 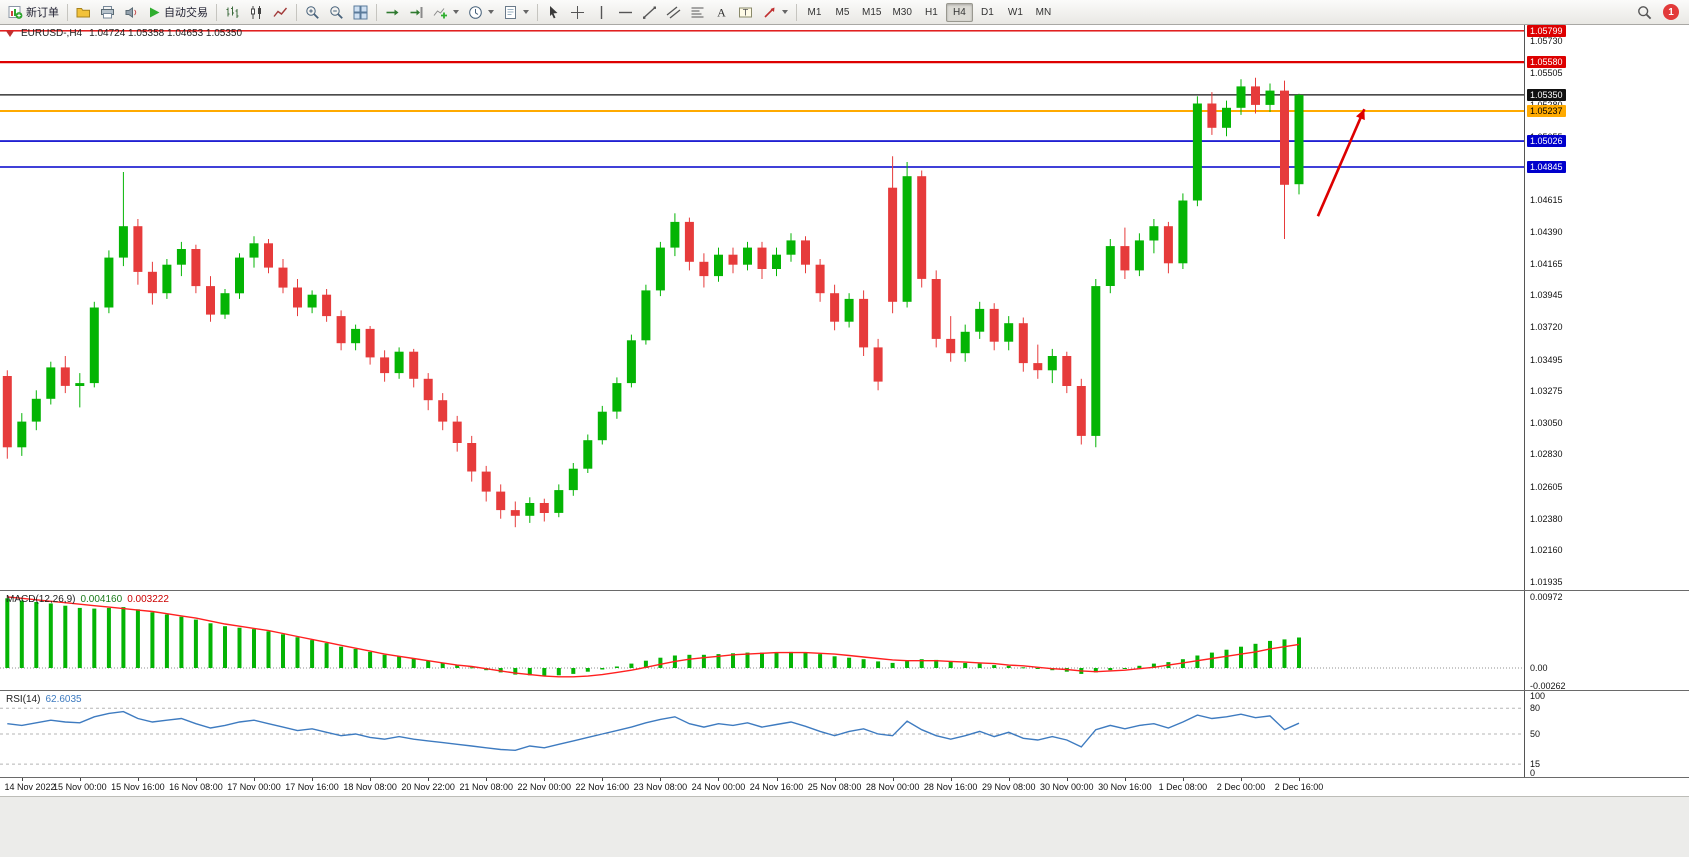 I want to click on time-label: 22 Nov 00:00, so click(x=544, y=787).